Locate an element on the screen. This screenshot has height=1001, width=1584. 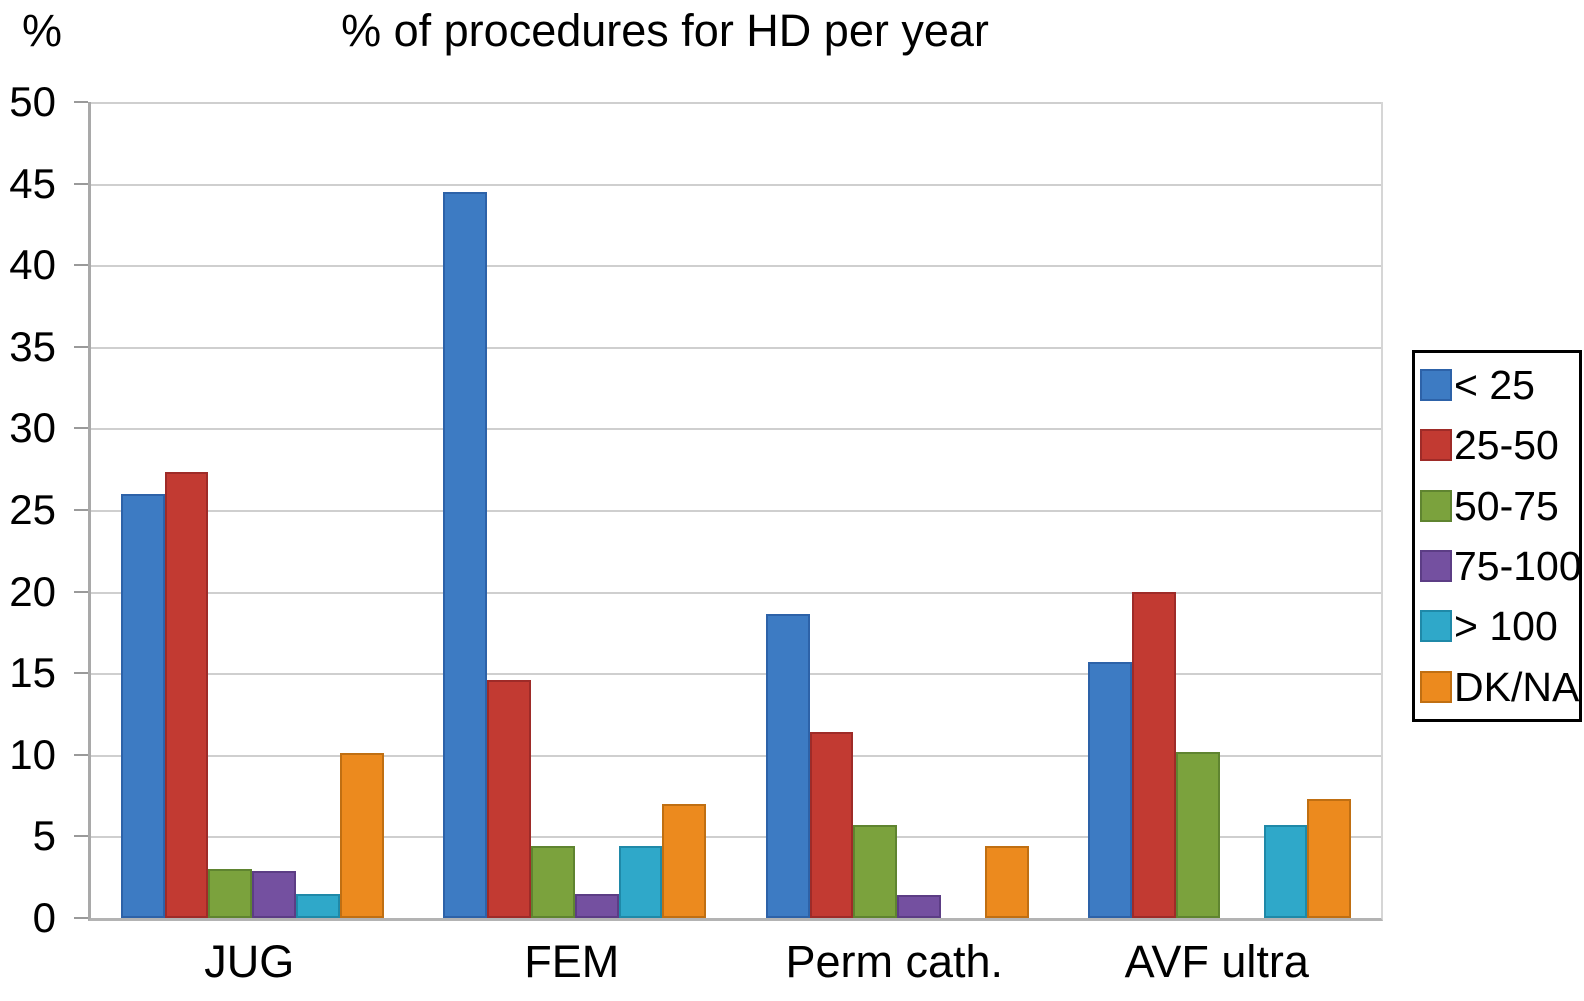
legend-swatch-dk-na is located at coordinates (1436, 686).